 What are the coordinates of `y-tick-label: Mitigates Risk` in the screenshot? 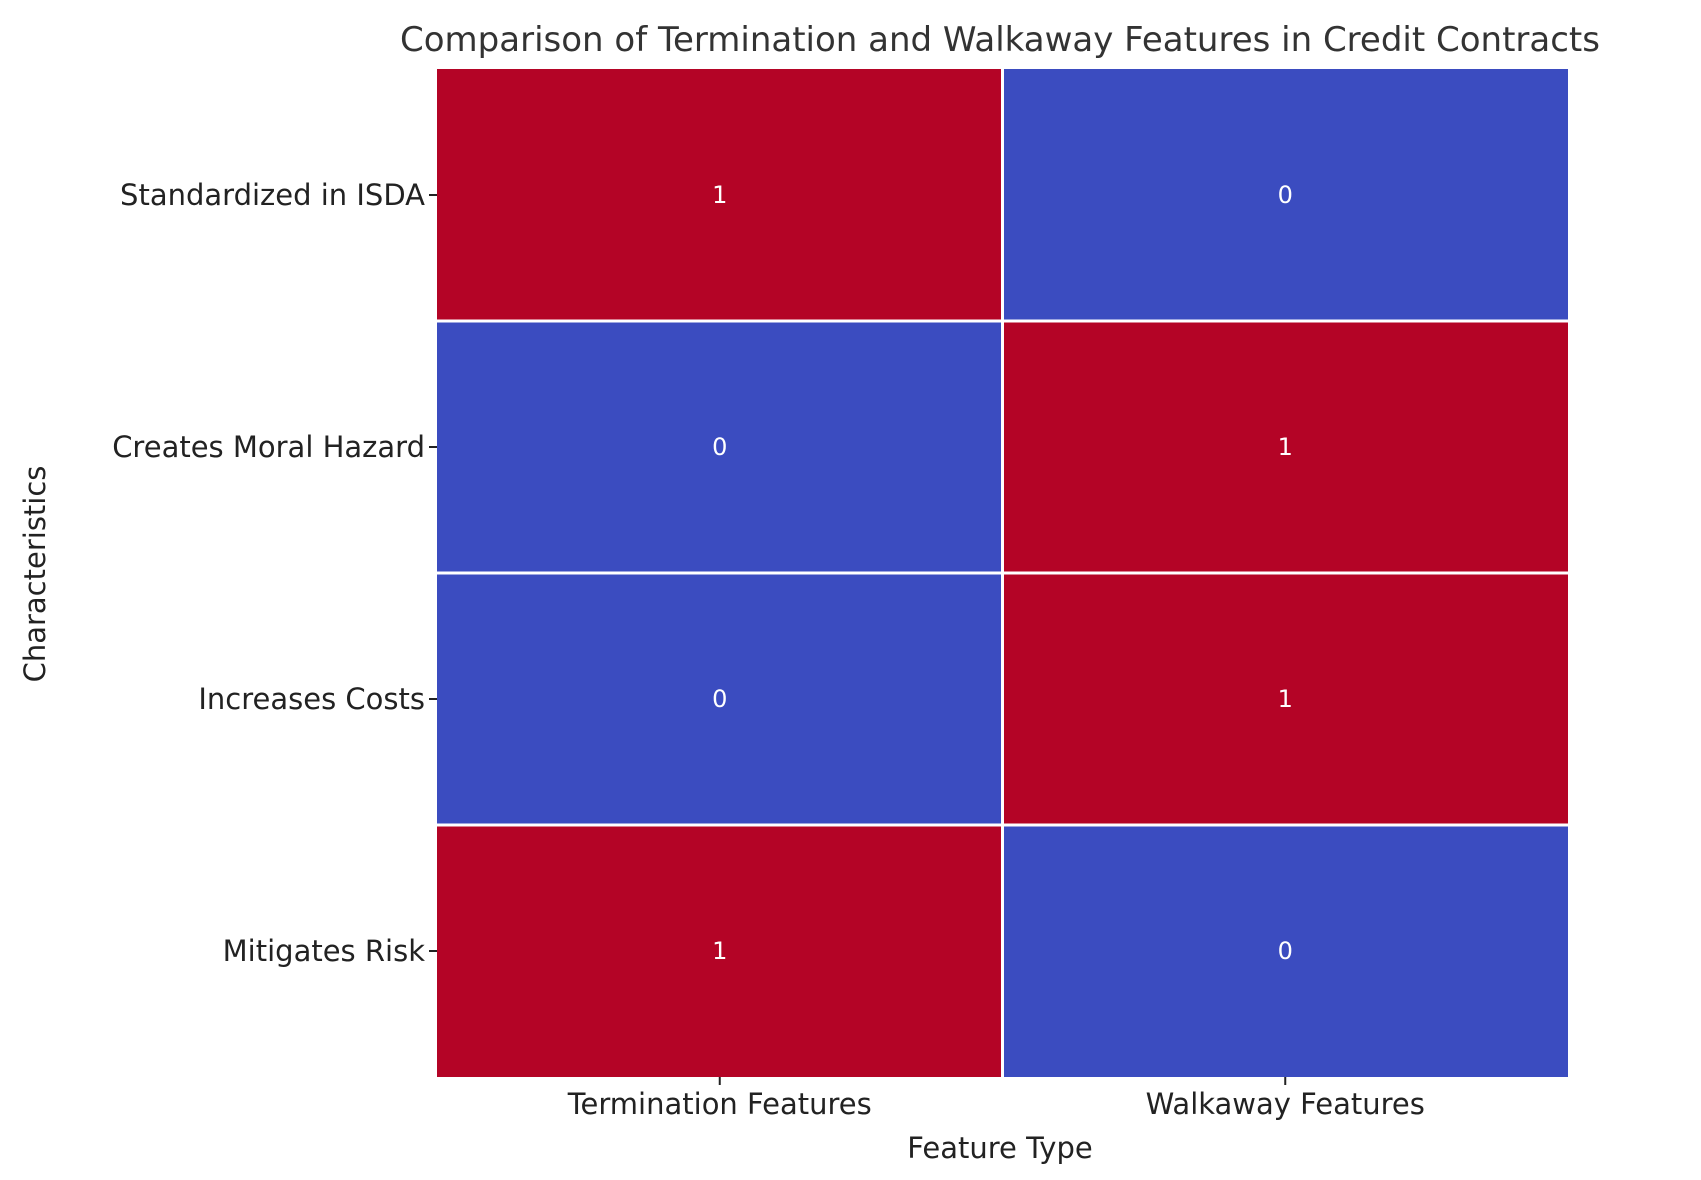 It's located at (324, 951).